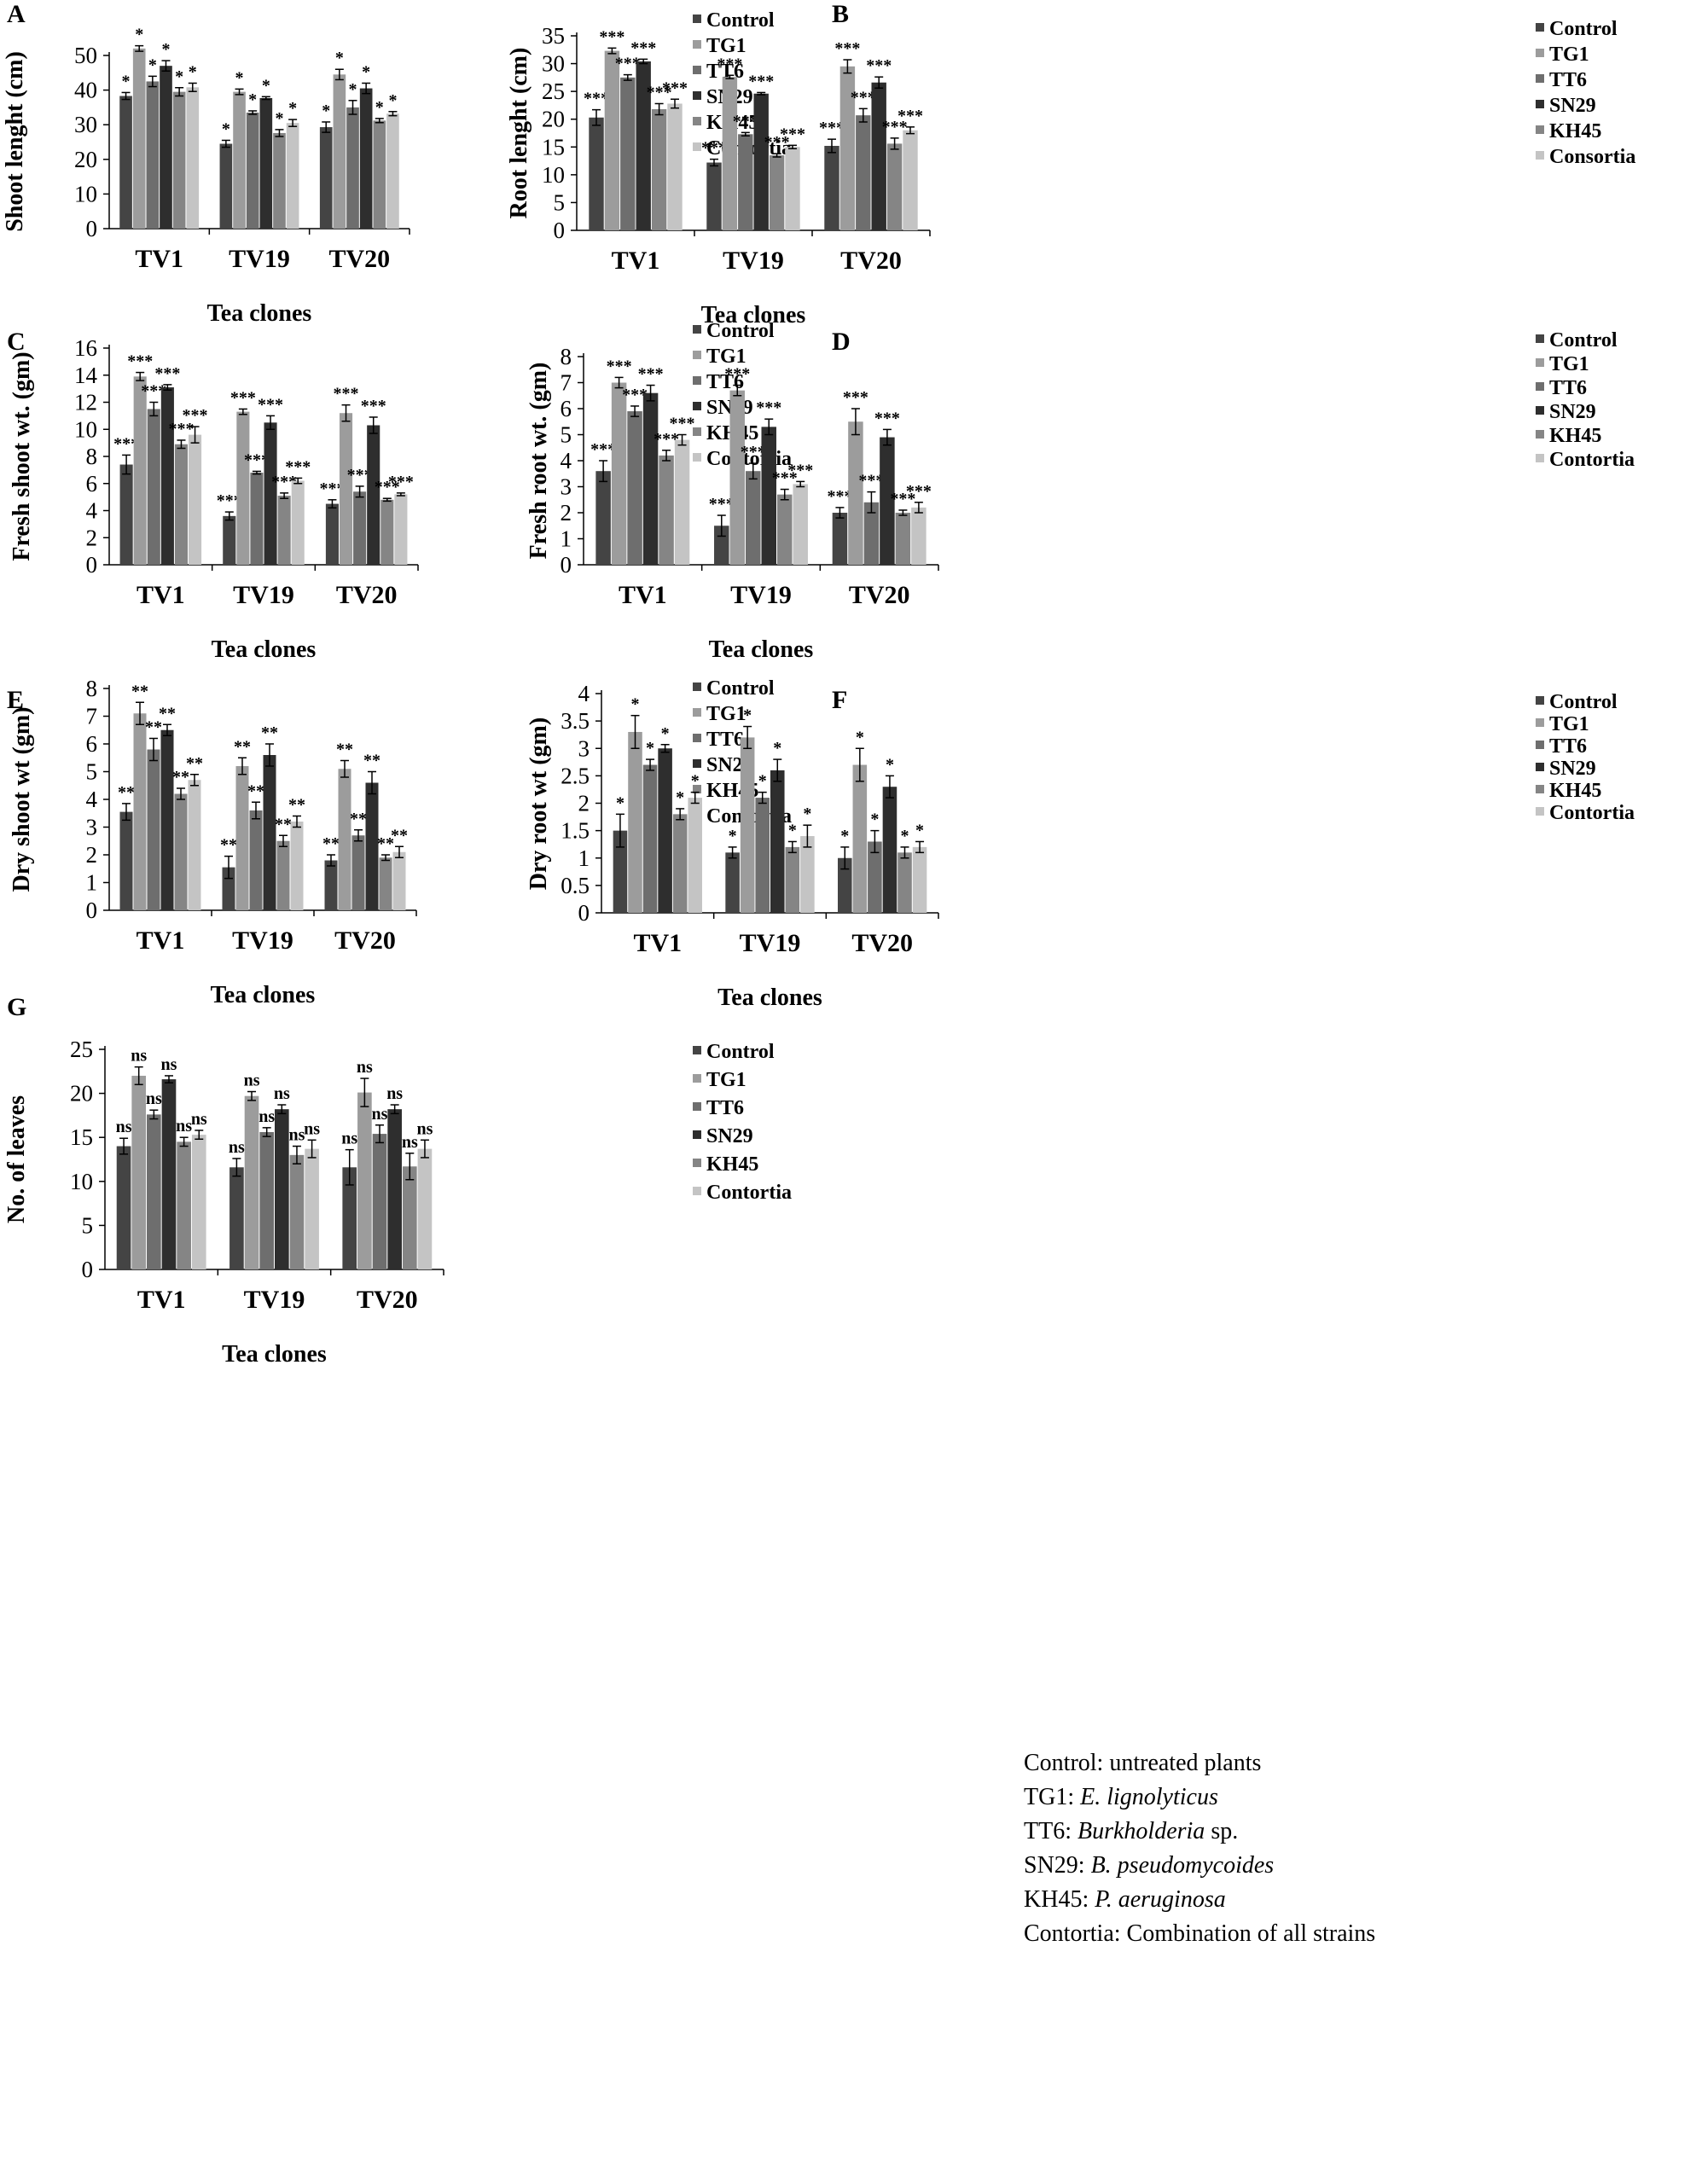 This screenshot has height=2184, width=1702. I want to click on panel-e-y-axis-title: Dry shoot wt (gm), so click(22, 800).